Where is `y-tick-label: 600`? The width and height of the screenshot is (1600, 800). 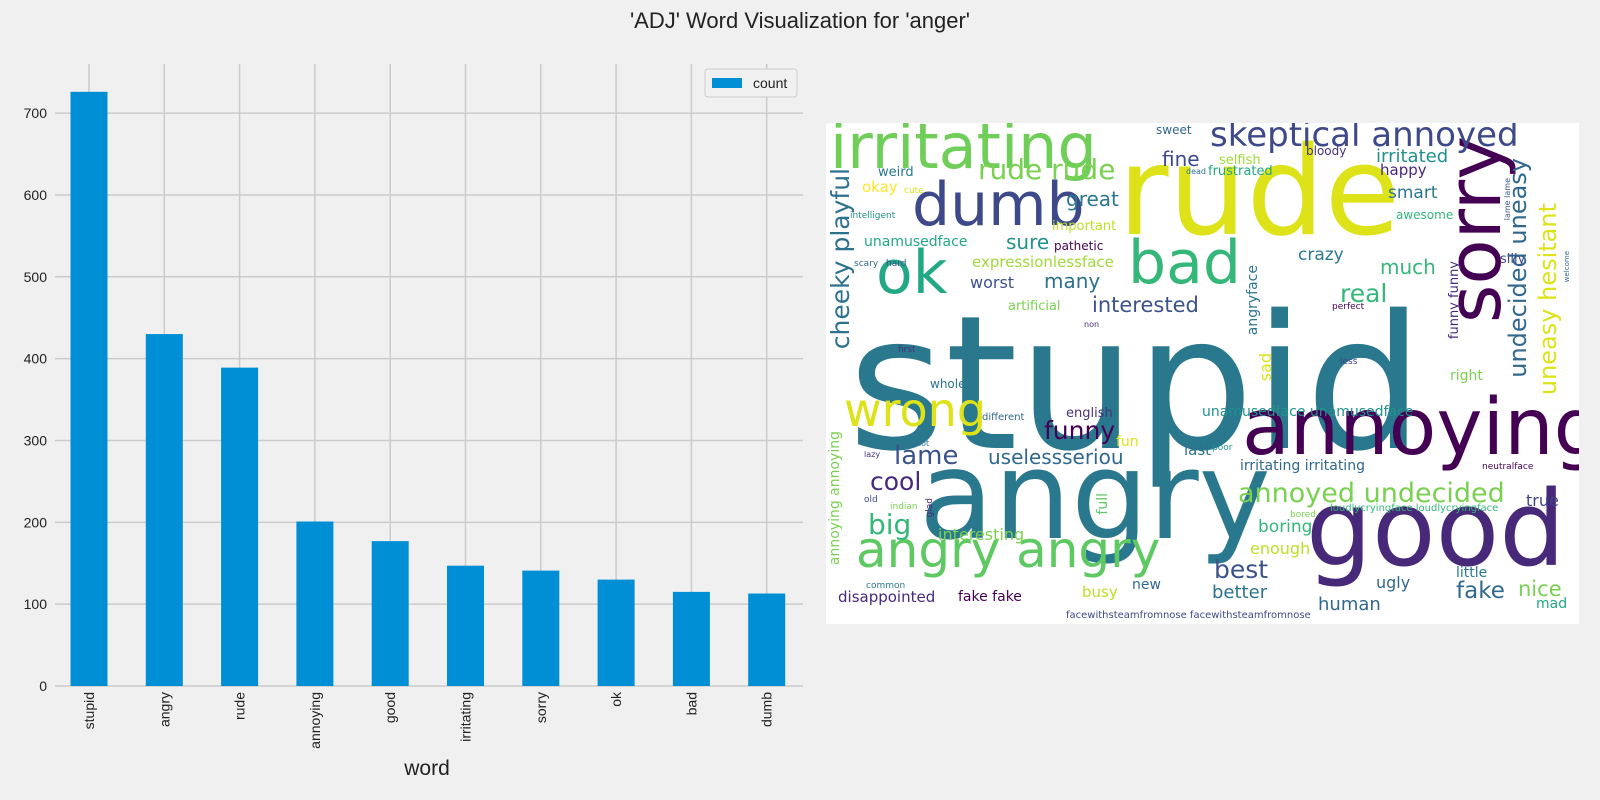
y-tick-label: 600 is located at coordinates (36, 195).